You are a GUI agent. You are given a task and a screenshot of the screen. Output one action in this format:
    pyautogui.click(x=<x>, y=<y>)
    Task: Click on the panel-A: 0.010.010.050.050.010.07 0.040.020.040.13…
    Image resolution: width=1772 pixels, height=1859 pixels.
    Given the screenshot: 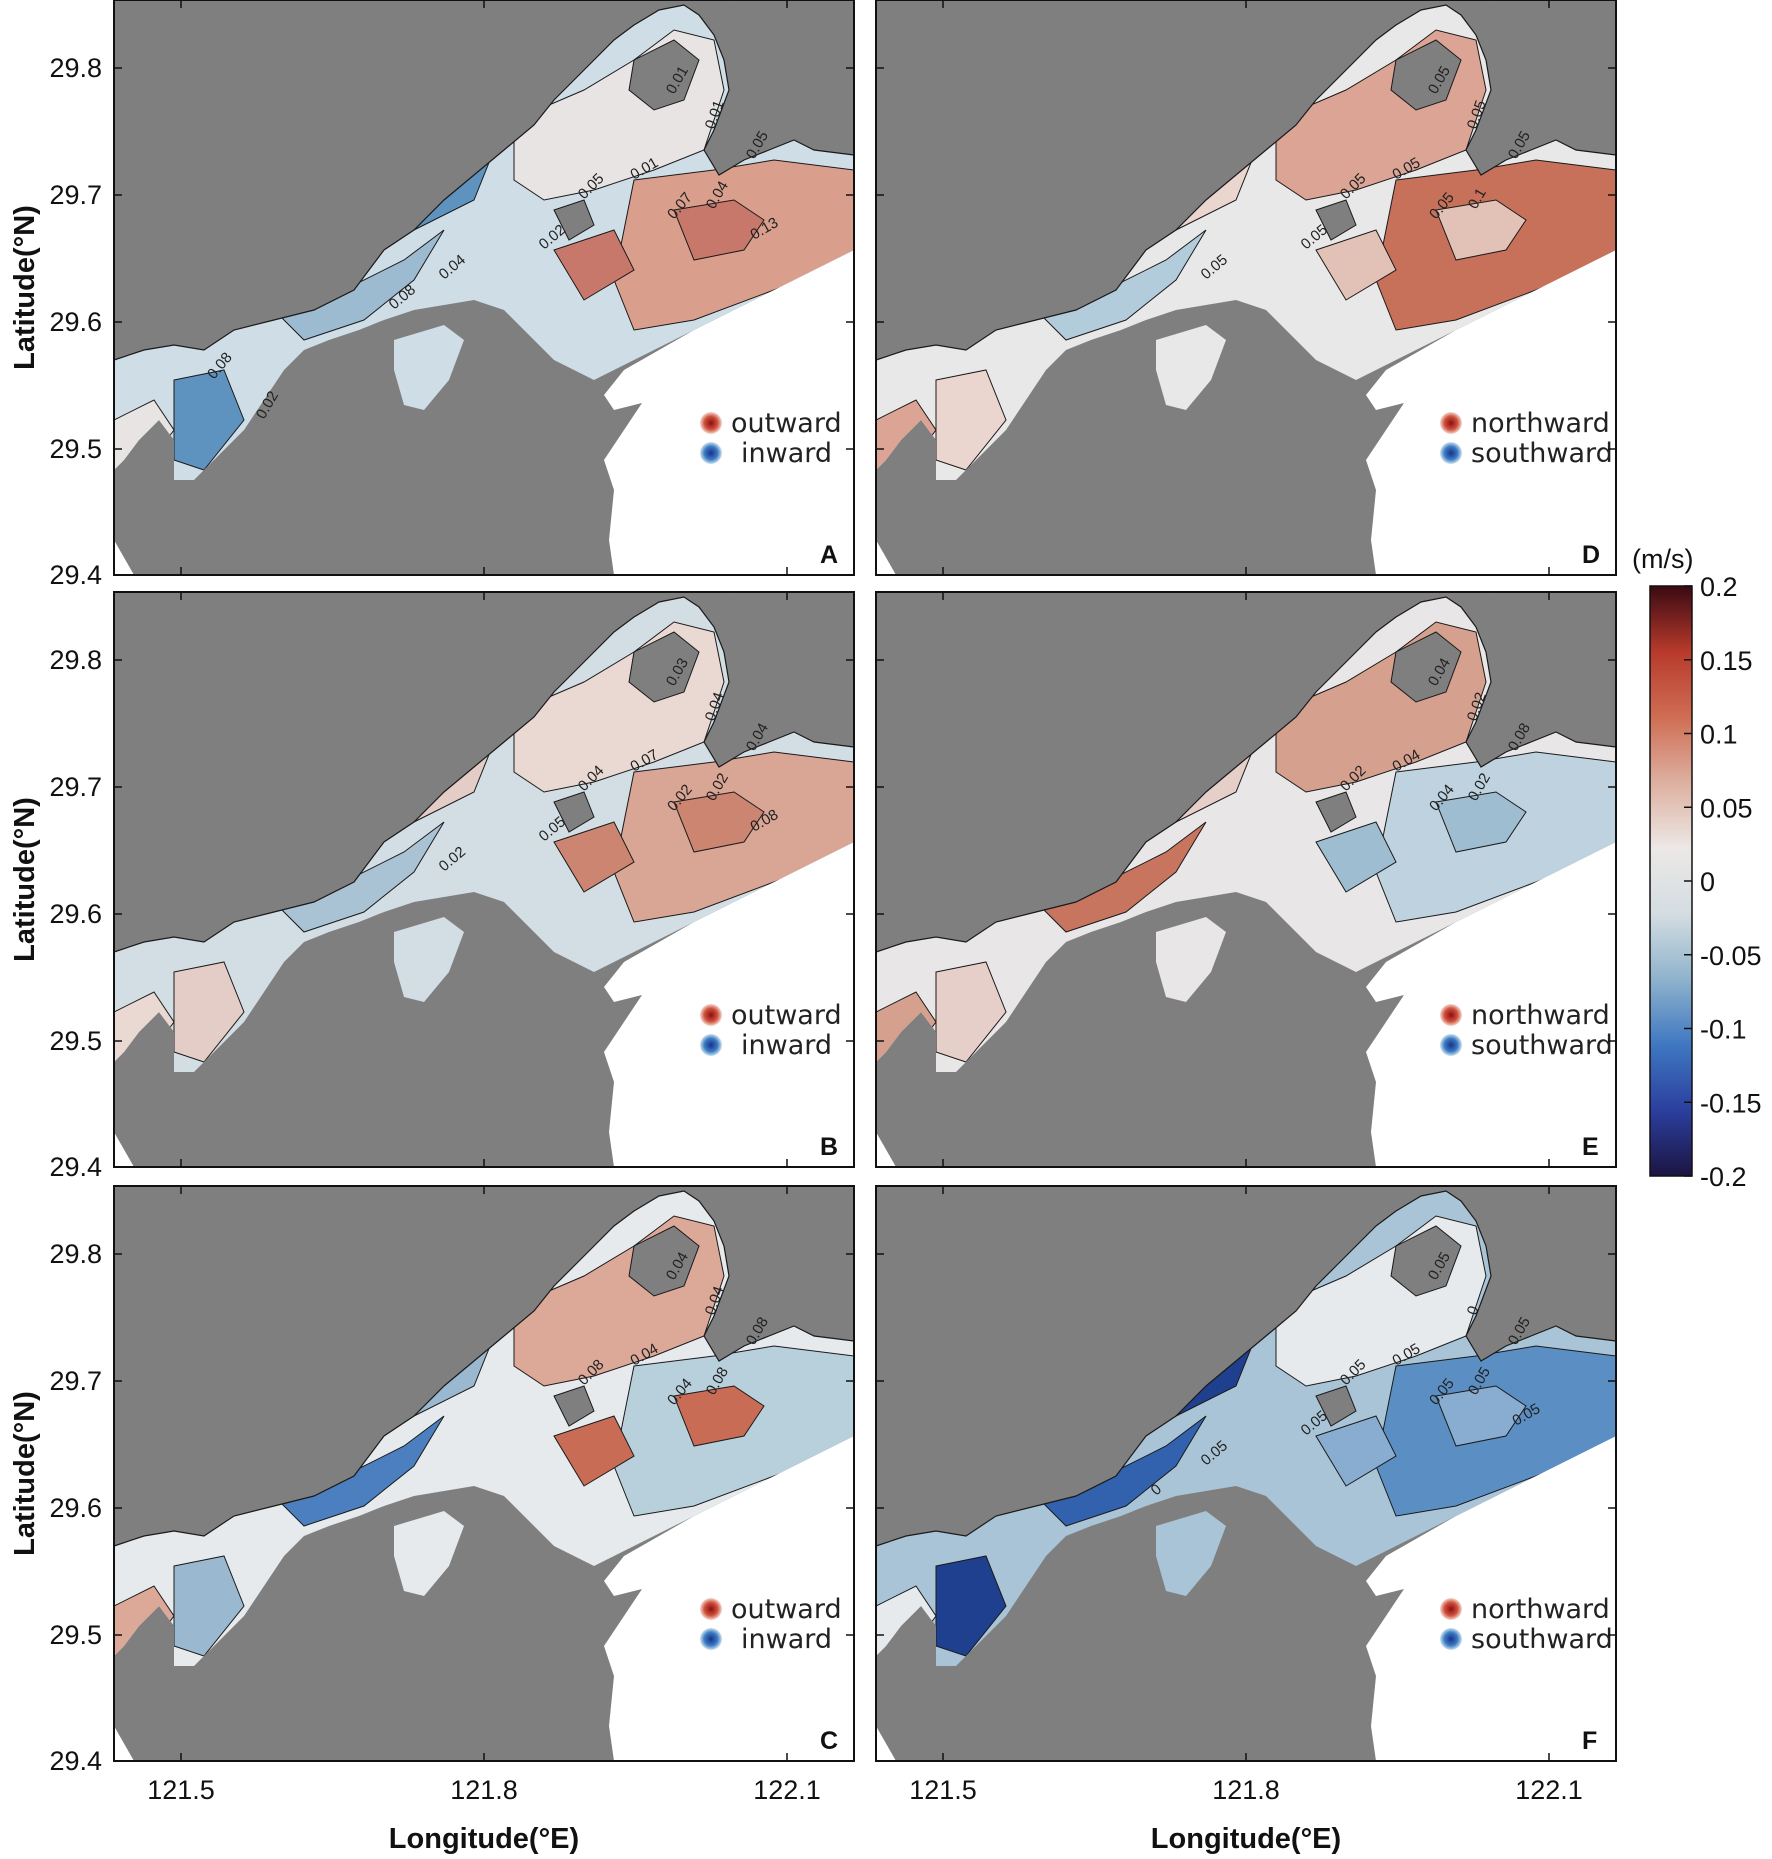 What is the action you would take?
    pyautogui.click(x=452, y=295)
    